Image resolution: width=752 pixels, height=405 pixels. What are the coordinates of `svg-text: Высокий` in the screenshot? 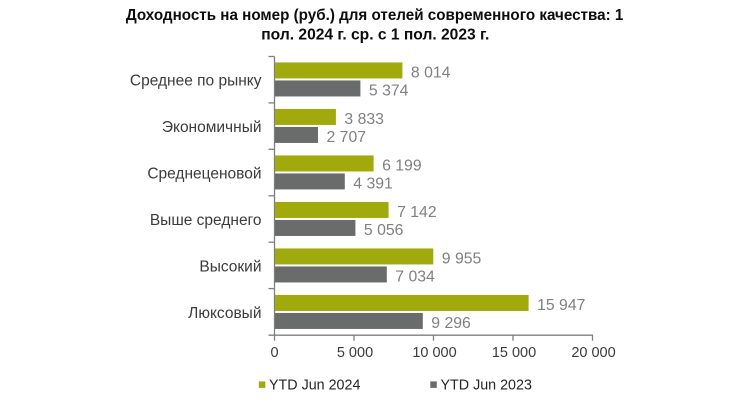 It's located at (230, 266).